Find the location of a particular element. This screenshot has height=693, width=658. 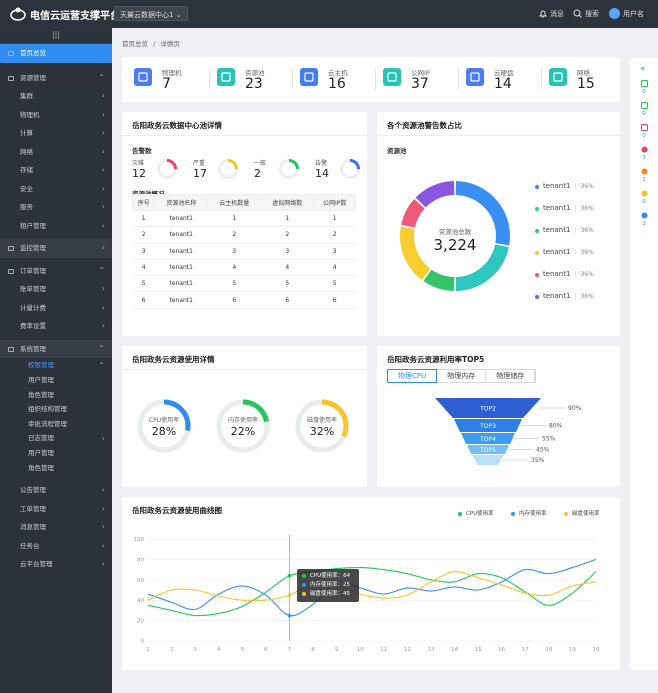

table-row: 6 tenant1 6 6 6 is located at coordinates (244, 300).